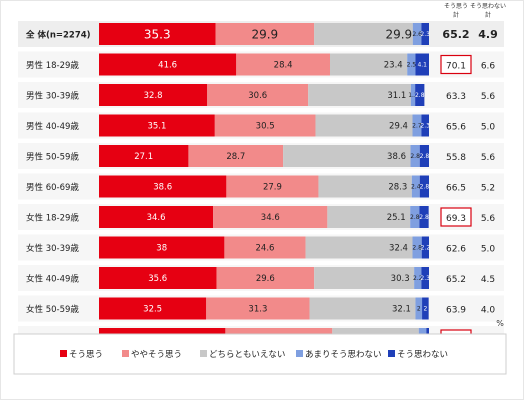  I want to click on data-label-series-4: 1.3, so click(413, 95).